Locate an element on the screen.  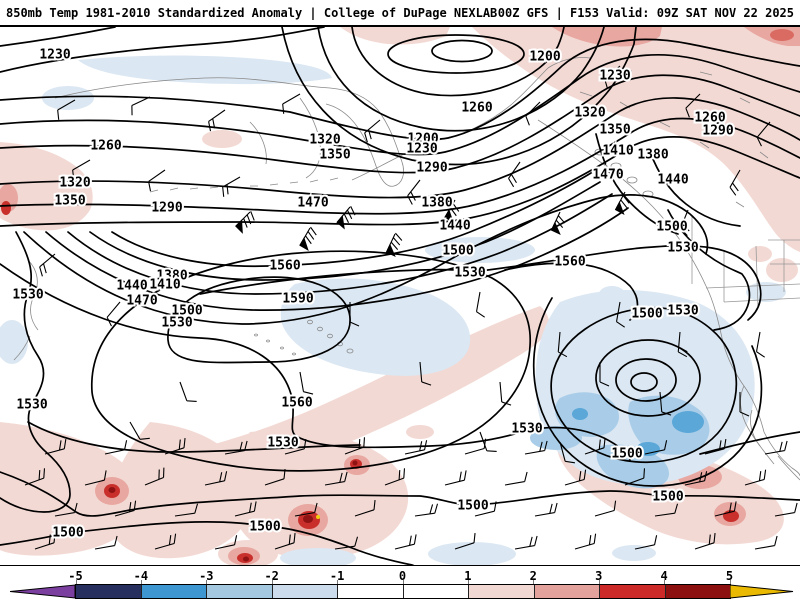
contour-label: 1440 is located at coordinates (454, 226).